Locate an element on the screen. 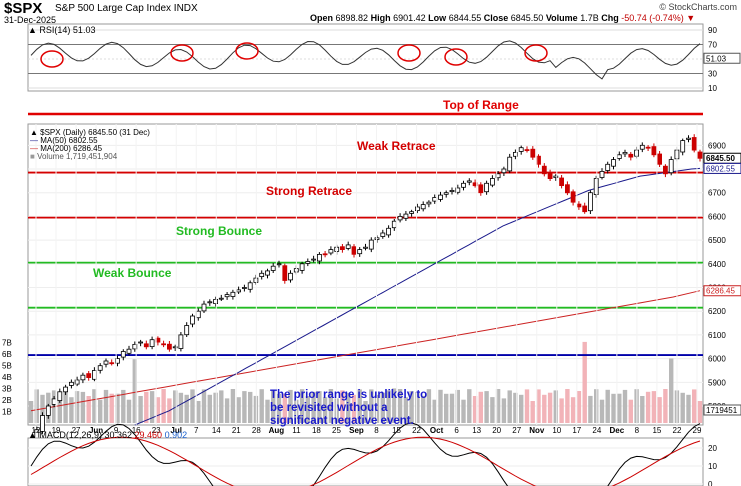 The height and width of the screenshot is (486, 741). volume-tick: 1B is located at coordinates (7, 412).